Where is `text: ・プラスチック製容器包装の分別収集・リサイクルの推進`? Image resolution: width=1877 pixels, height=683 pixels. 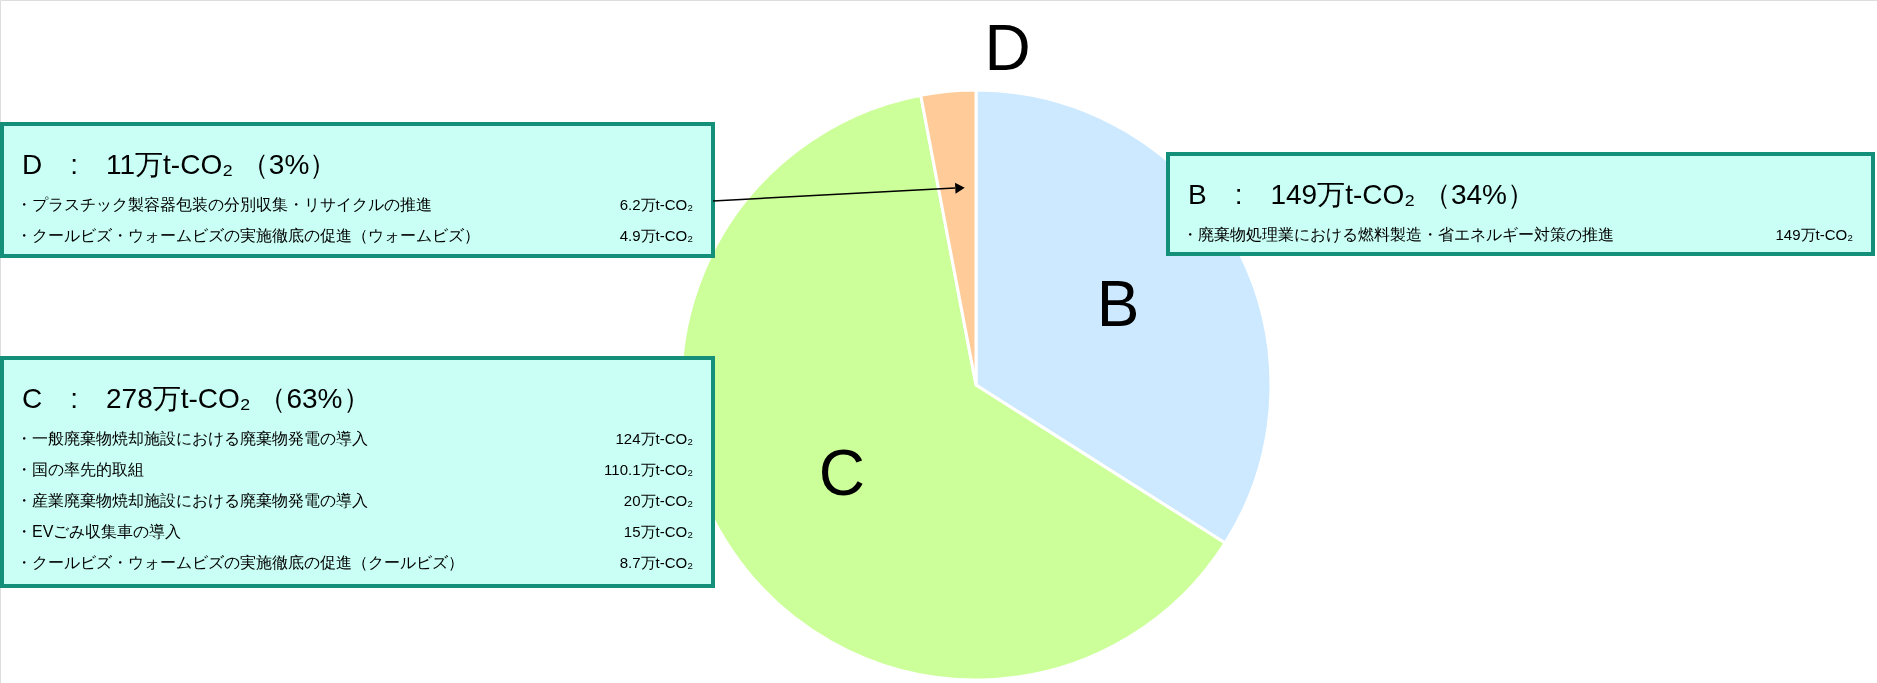
text: ・プラスチック製容器包装の分別収集・リサイクルの推進 is located at coordinates (224, 204).